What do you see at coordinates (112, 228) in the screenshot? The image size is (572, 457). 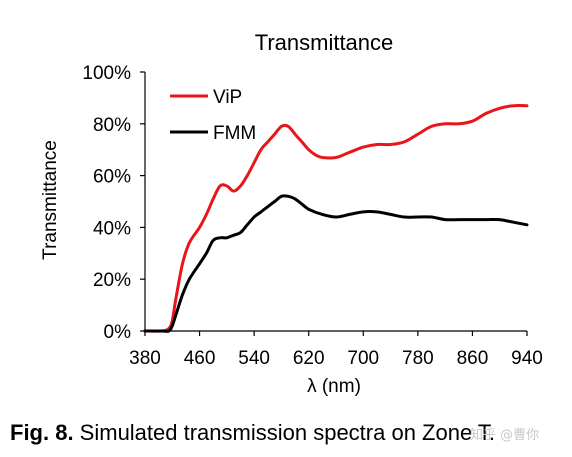 I see `y-tick-label: 40%` at bounding box center [112, 228].